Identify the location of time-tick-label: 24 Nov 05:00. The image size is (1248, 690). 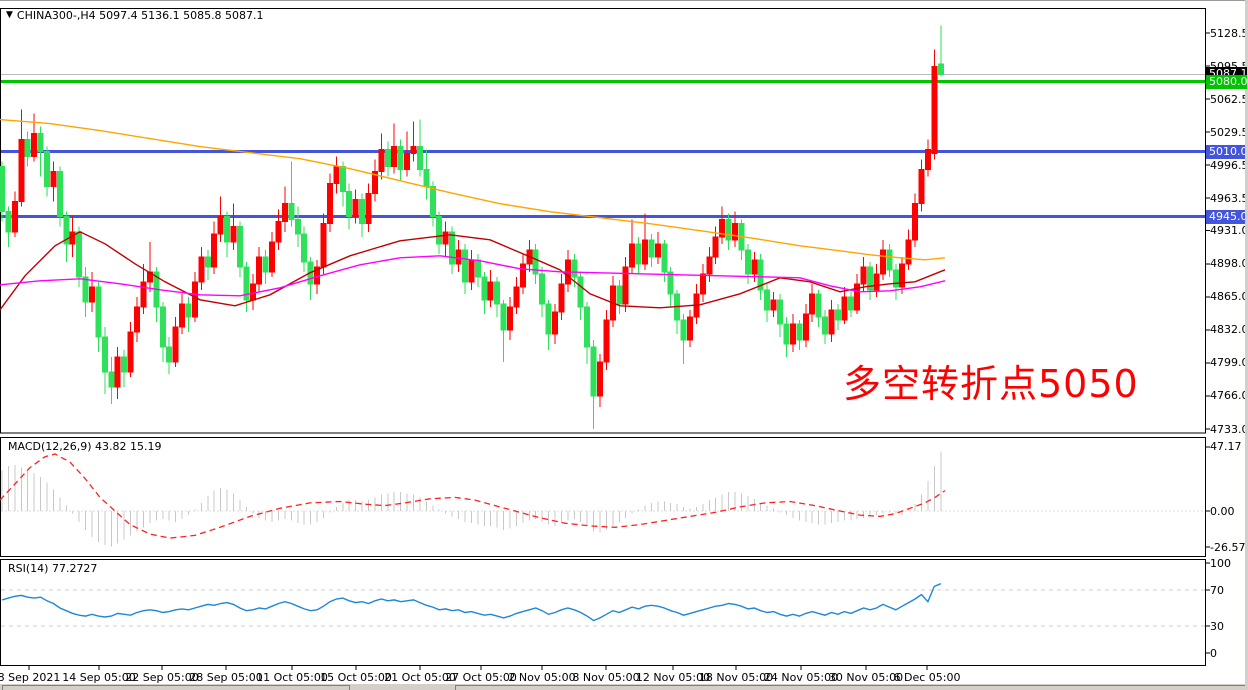
(801, 677).